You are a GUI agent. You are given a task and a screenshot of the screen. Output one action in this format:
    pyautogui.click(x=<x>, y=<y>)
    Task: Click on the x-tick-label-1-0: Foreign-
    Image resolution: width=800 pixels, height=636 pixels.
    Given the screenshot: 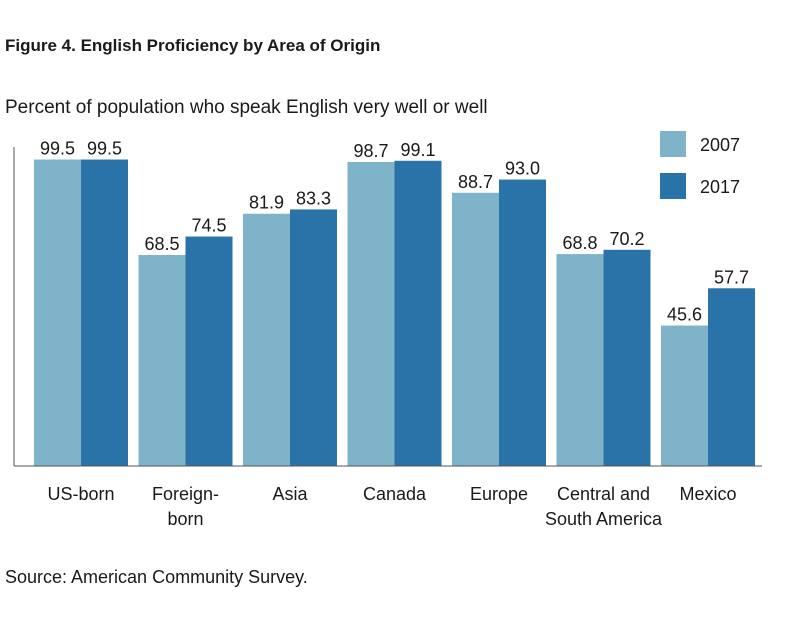 What is the action you would take?
    pyautogui.click(x=185, y=494)
    